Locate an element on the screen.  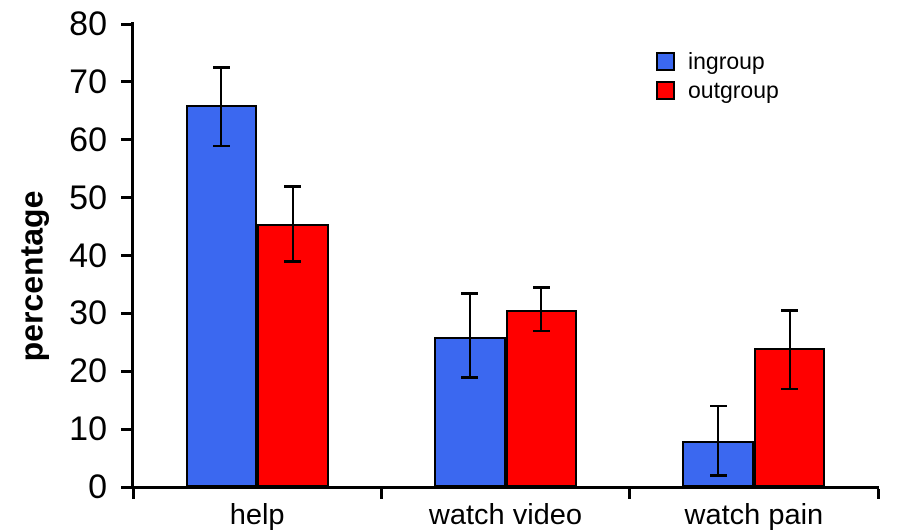
bar-watch-pain-outgroup is located at coordinates (789, 417).